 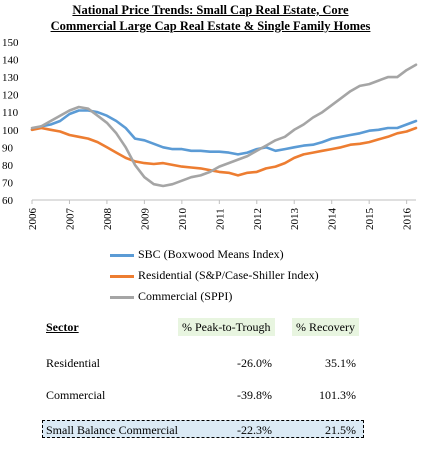 I want to click on y-tick-label: 140, so click(x=10, y=61).